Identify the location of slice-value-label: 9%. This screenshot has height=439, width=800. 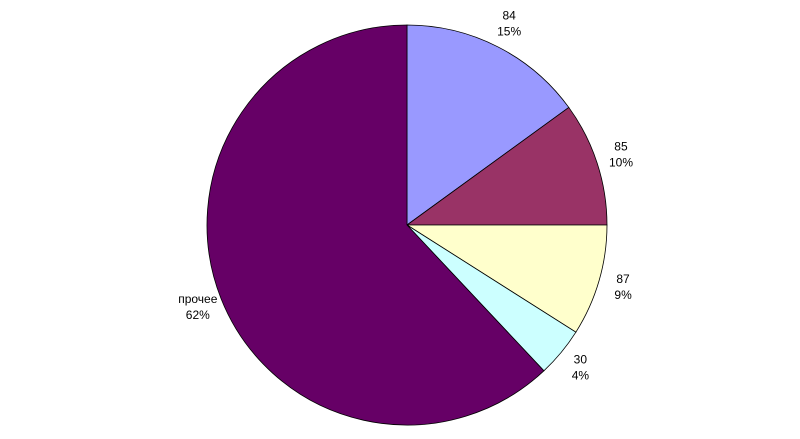
(623, 295).